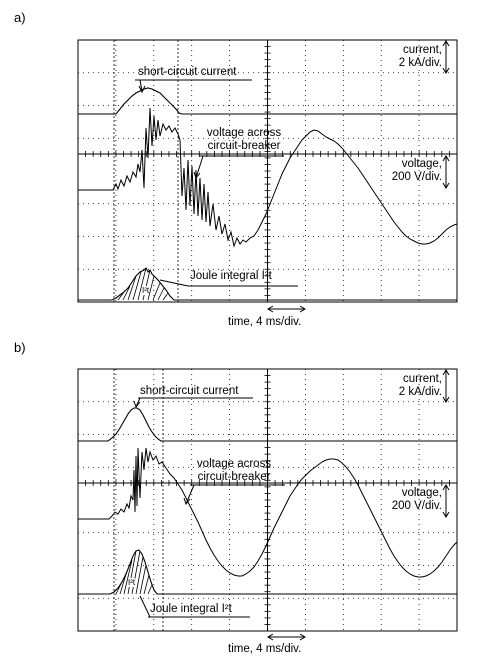  What do you see at coordinates (446, 172) in the screenshot?
I see `voltage-scale-arrow-a` at bounding box center [446, 172].